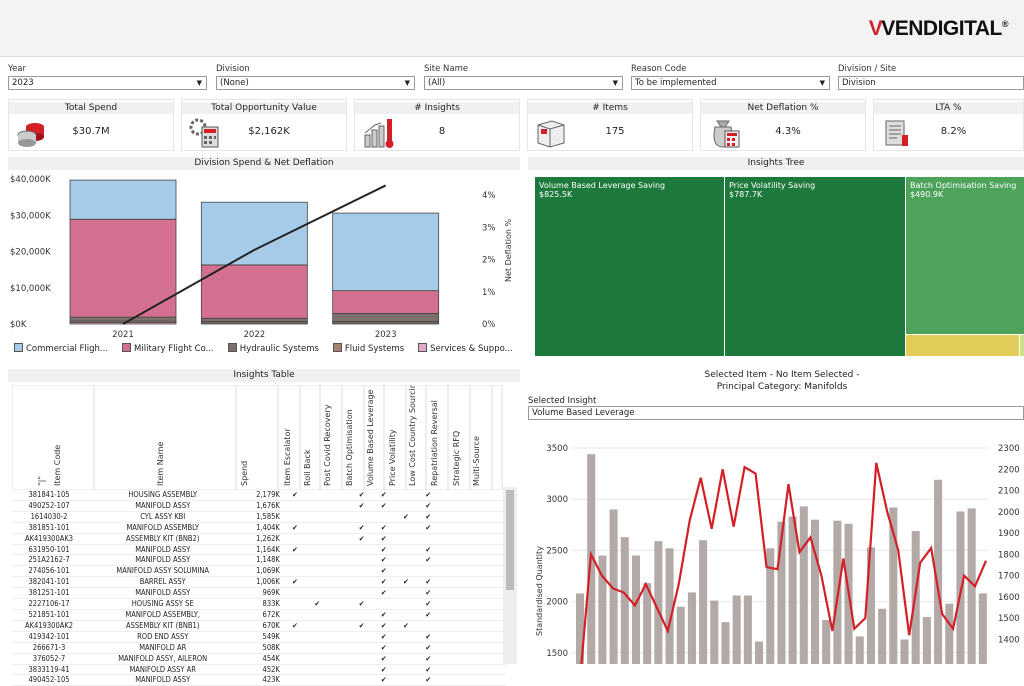  I want to click on table-row: 490252-107 MANIFOLD ASSY 1,676K ✔ ✔ ✔, so click(259, 506).